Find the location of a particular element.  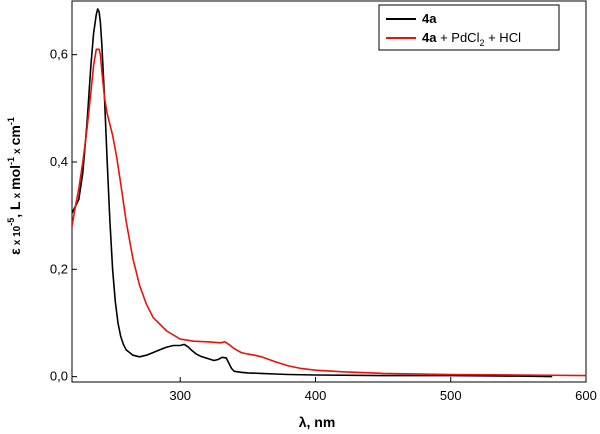

svg-text: εx 10-5, Lxmol-1xcm-1 is located at coordinates (14, 186).